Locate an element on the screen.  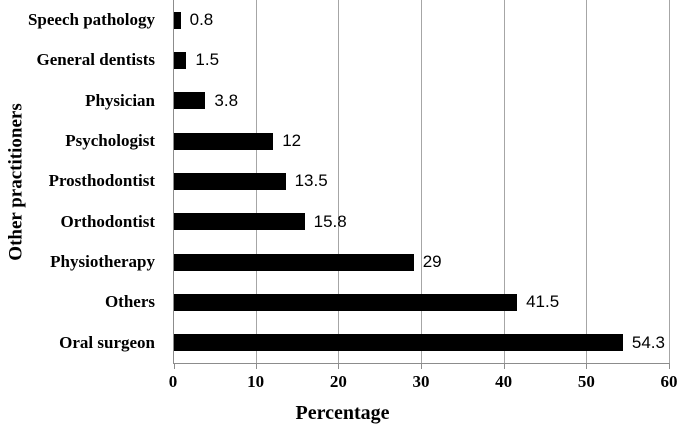
category-label: General dentists is located at coordinates (95, 60).